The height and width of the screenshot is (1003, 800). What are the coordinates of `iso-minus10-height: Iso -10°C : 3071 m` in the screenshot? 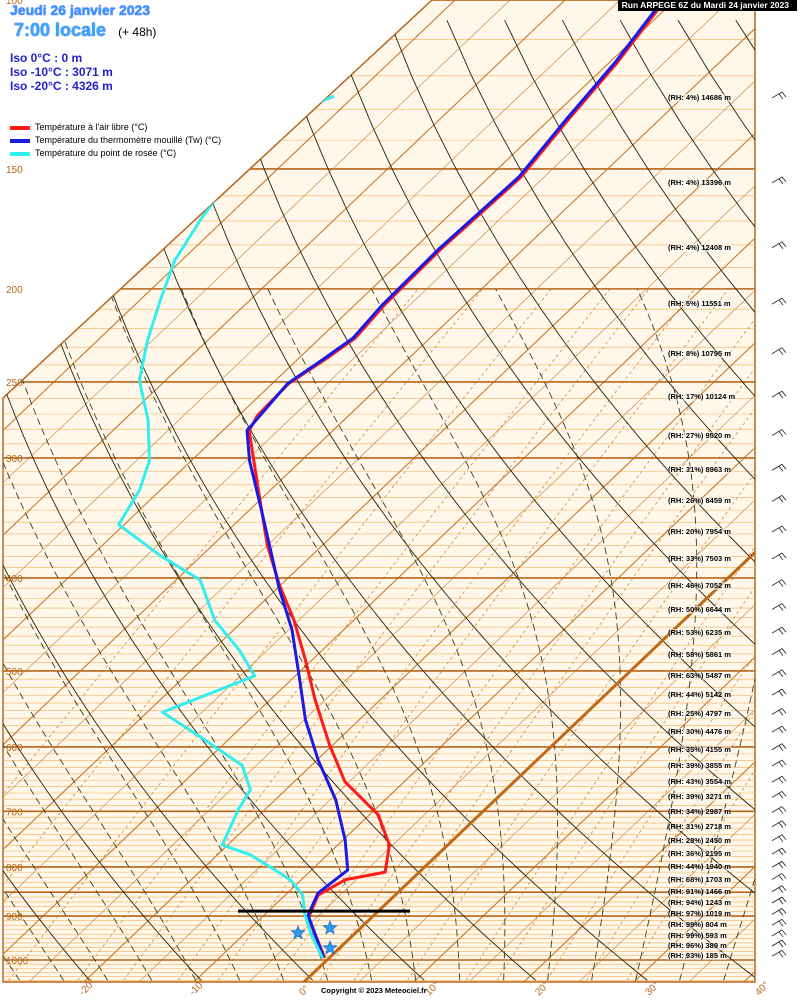 It's located at (61, 72).